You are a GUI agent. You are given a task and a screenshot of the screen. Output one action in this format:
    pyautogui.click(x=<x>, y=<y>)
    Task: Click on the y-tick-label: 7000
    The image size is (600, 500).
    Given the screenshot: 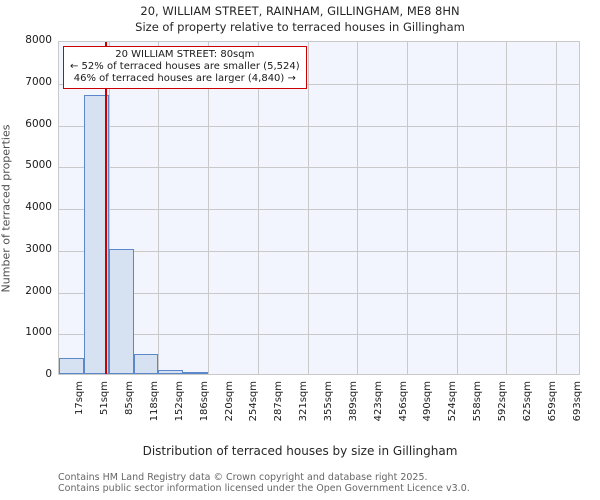 What is the action you would take?
    pyautogui.click(x=38, y=81)
    